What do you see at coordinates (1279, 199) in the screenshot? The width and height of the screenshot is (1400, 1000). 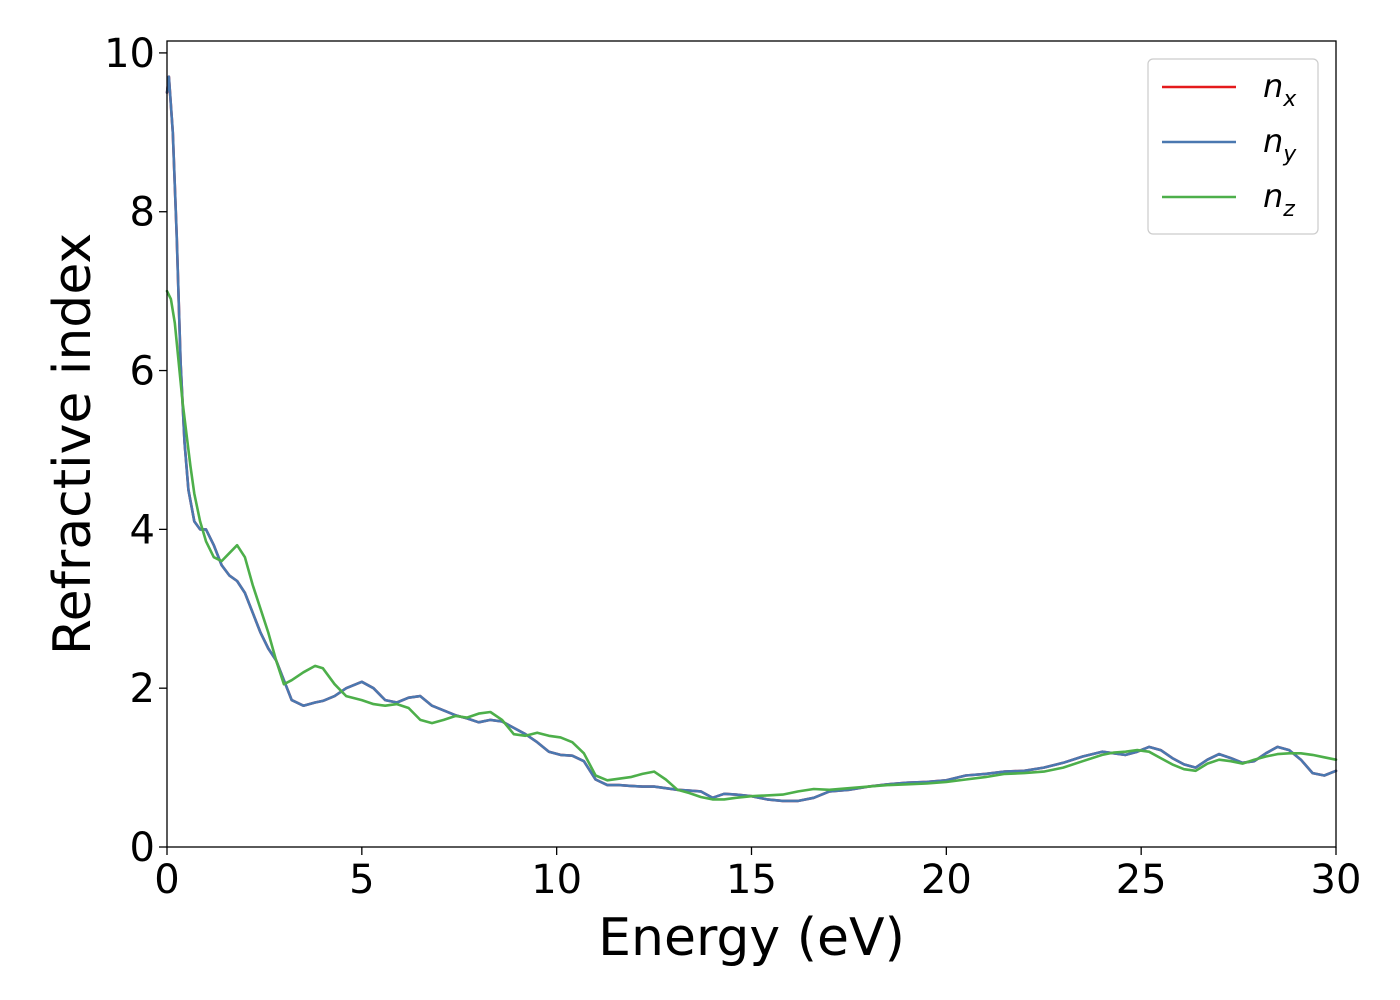 I see `legend-entry-nz: nz` at bounding box center [1279, 199].